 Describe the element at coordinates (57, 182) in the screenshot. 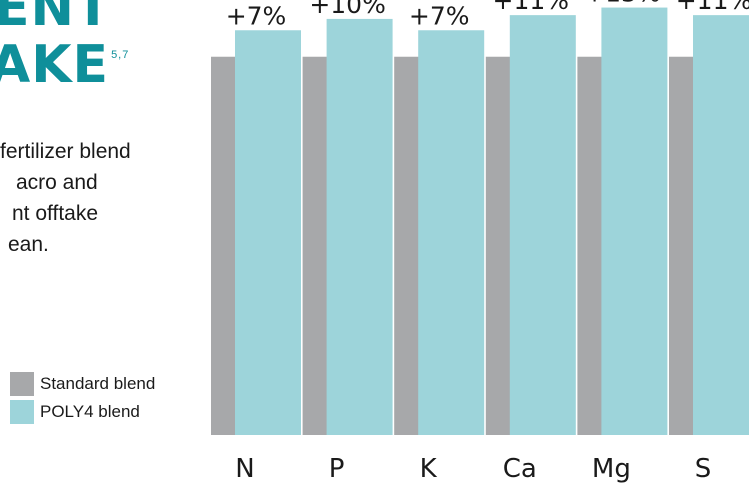

I see `description-line: acro and` at that location.